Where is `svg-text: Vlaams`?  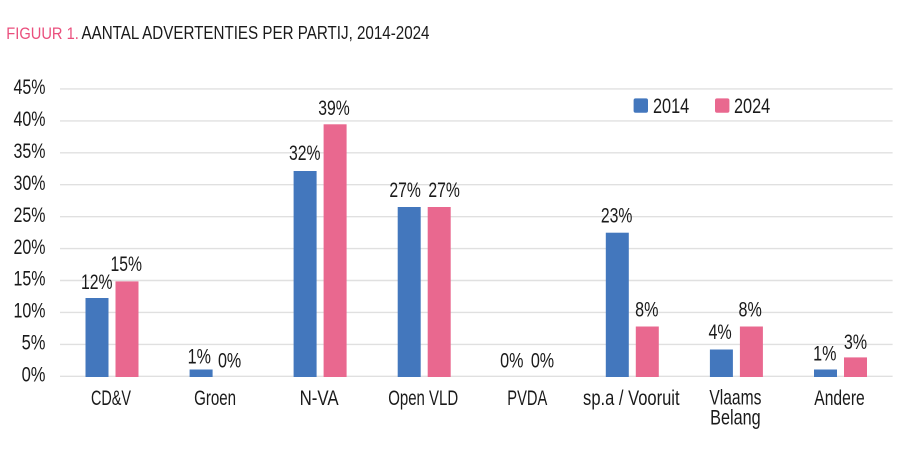 svg-text: Vlaams is located at coordinates (735, 398).